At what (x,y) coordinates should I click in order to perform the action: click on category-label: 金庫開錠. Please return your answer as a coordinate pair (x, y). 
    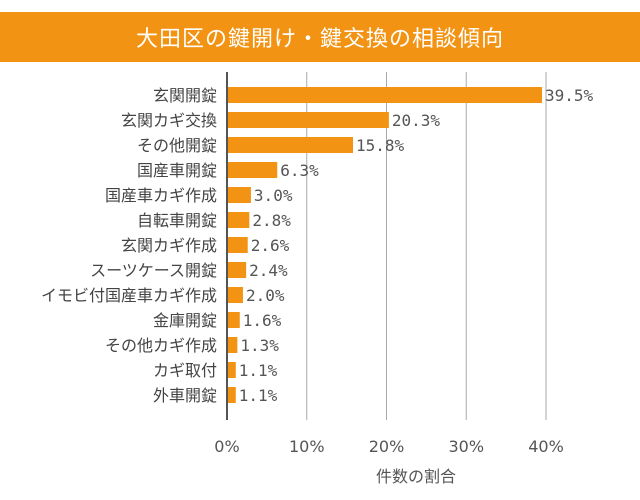
    Looking at the image, I should click on (185, 320).